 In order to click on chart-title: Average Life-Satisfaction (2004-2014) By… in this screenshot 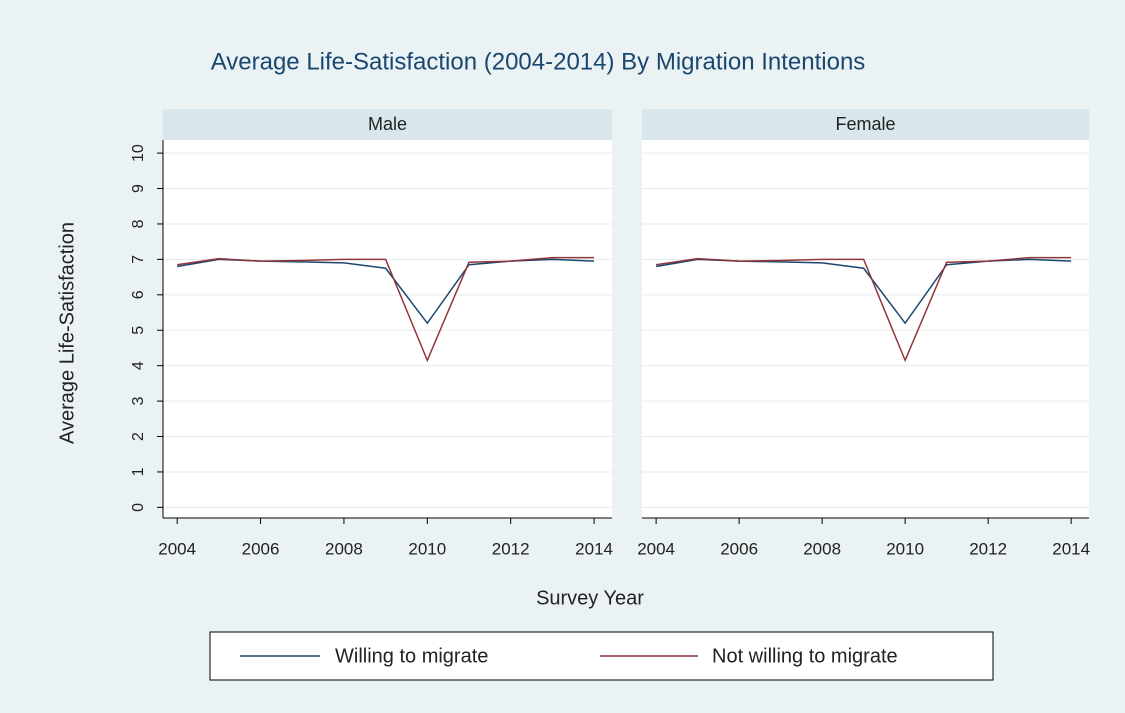, I will do `click(538, 61)`.